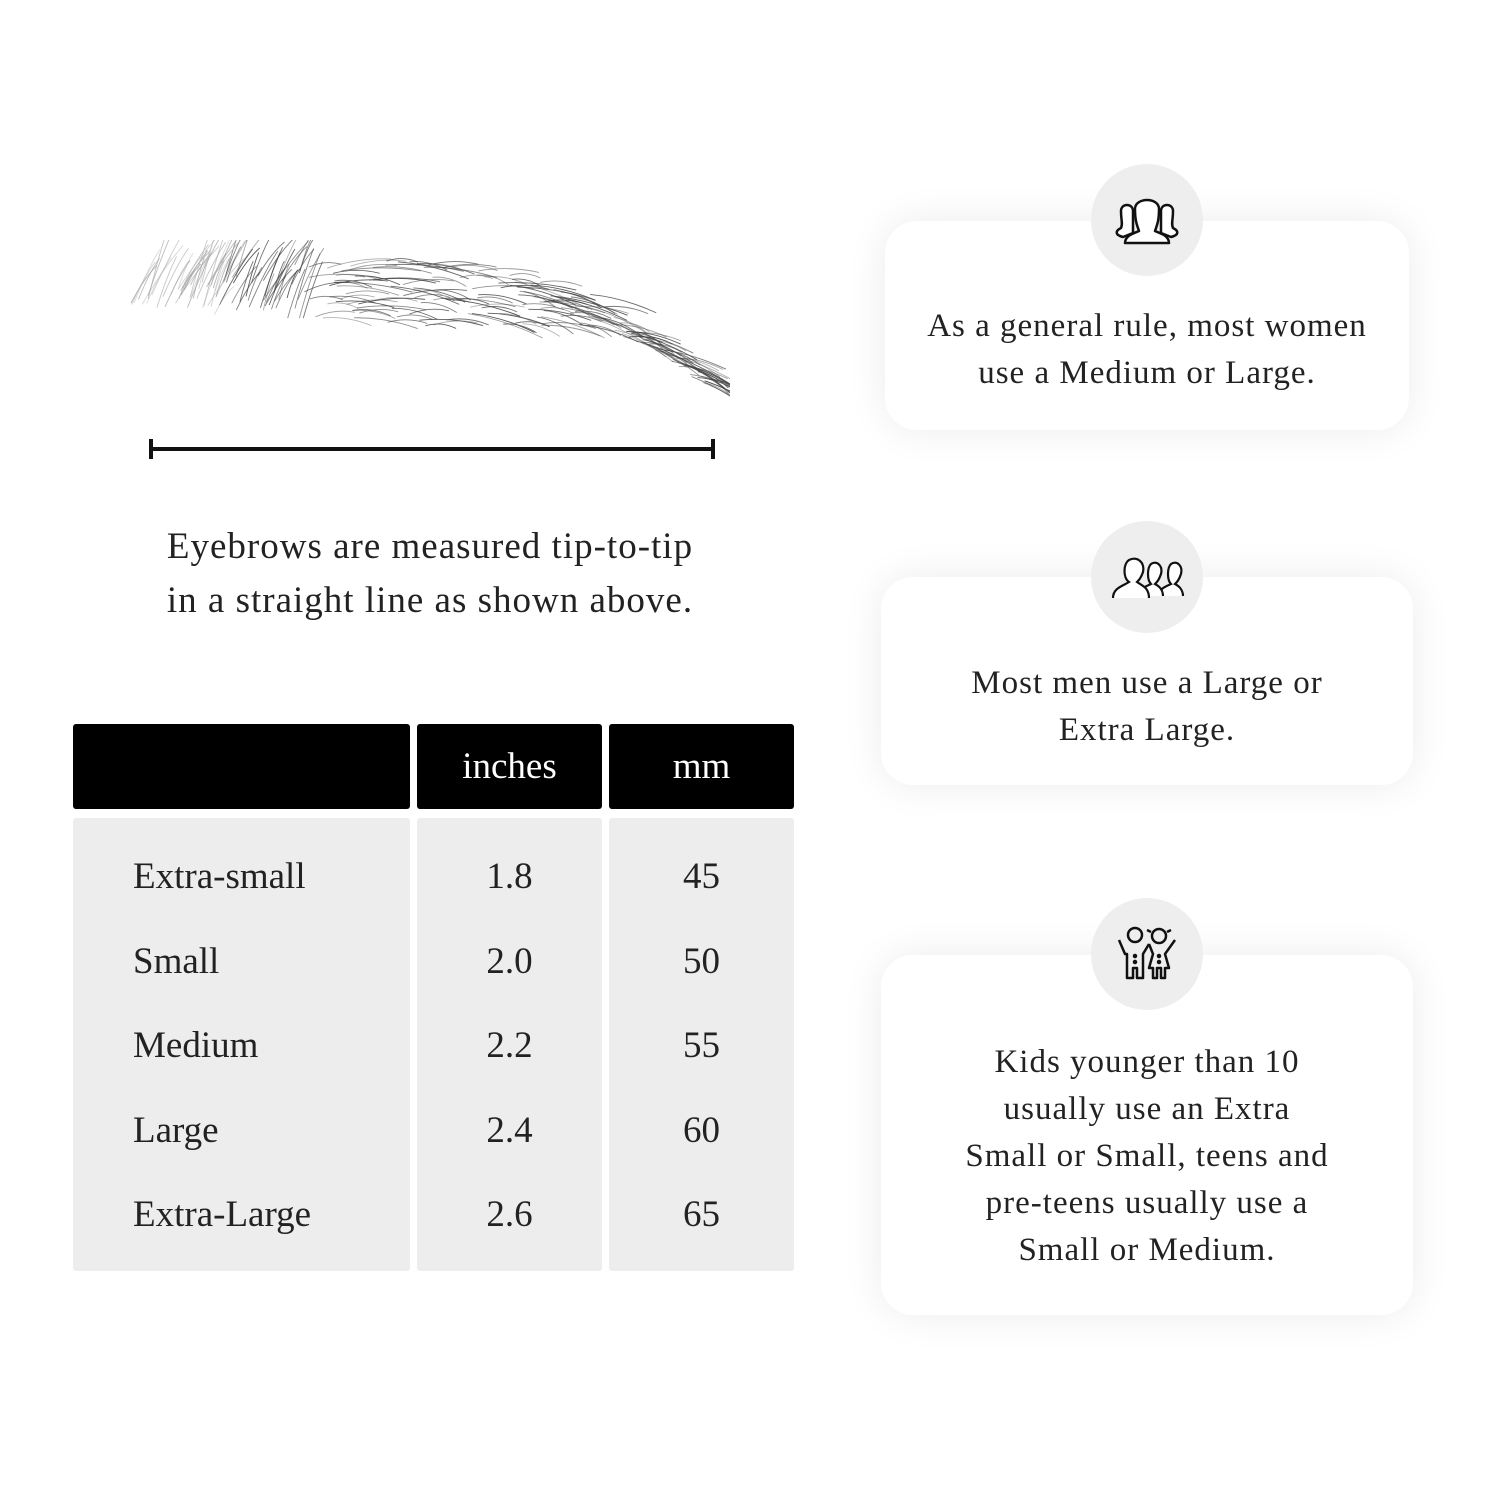 Image resolution: width=1500 pixels, height=1500 pixels. I want to click on kids-icon-circle, so click(1147, 954).